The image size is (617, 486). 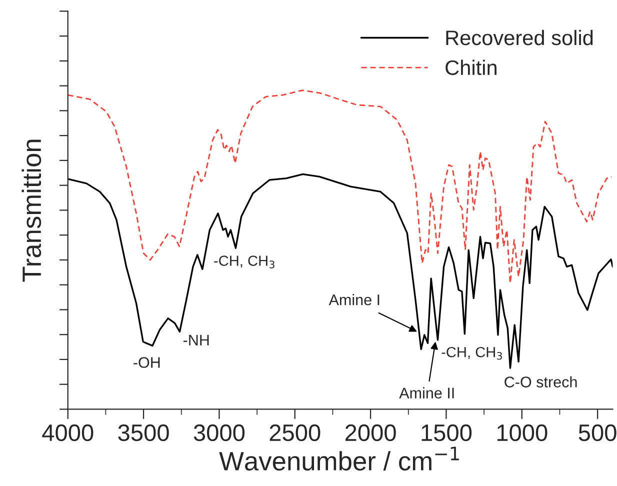 I want to click on x-tick-label: 2500, so click(x=295, y=433).